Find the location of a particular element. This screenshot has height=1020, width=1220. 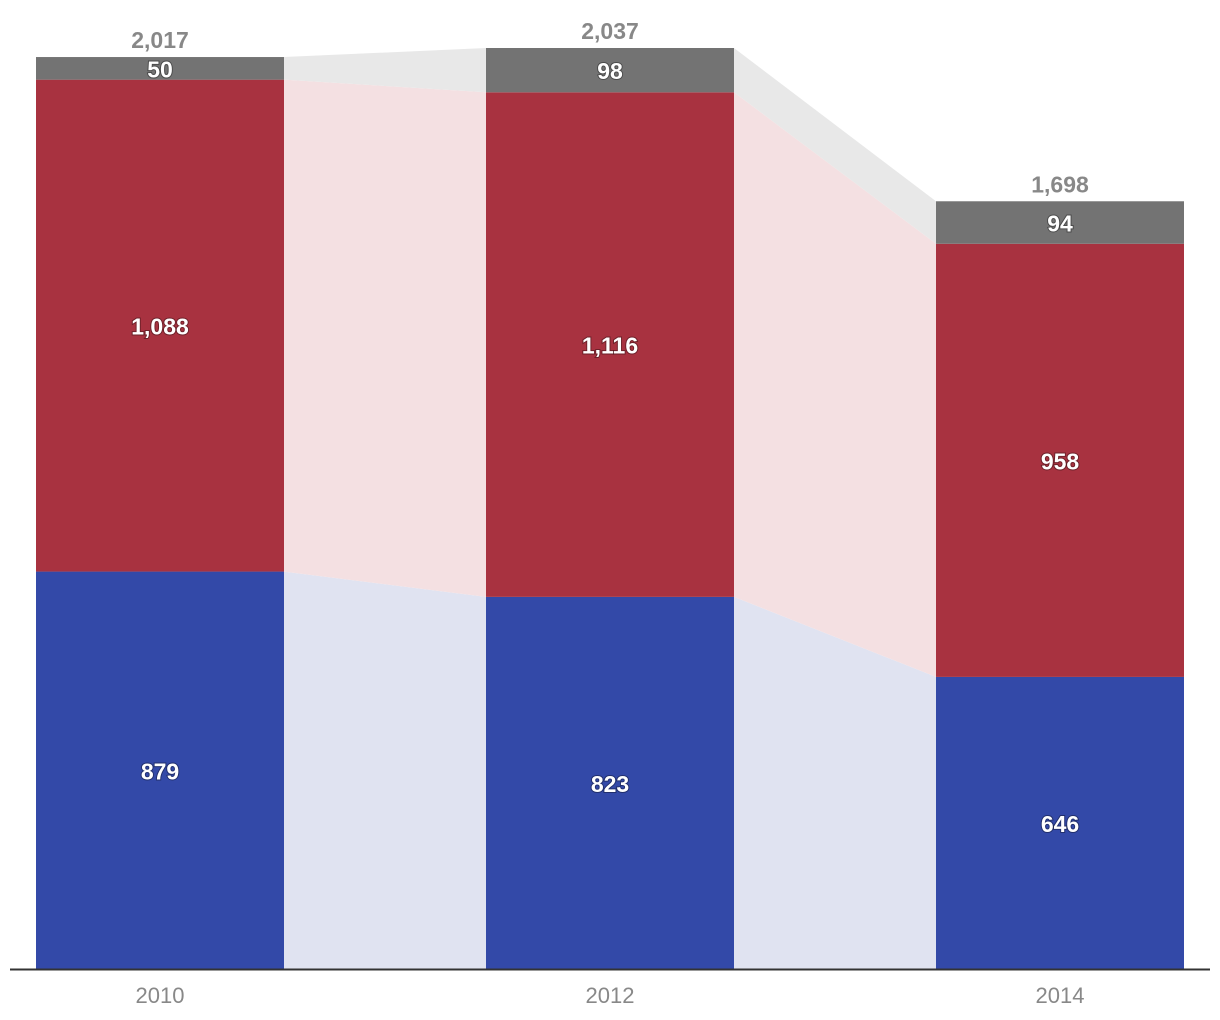

segment-value-label: 1,116 is located at coordinates (610, 346).